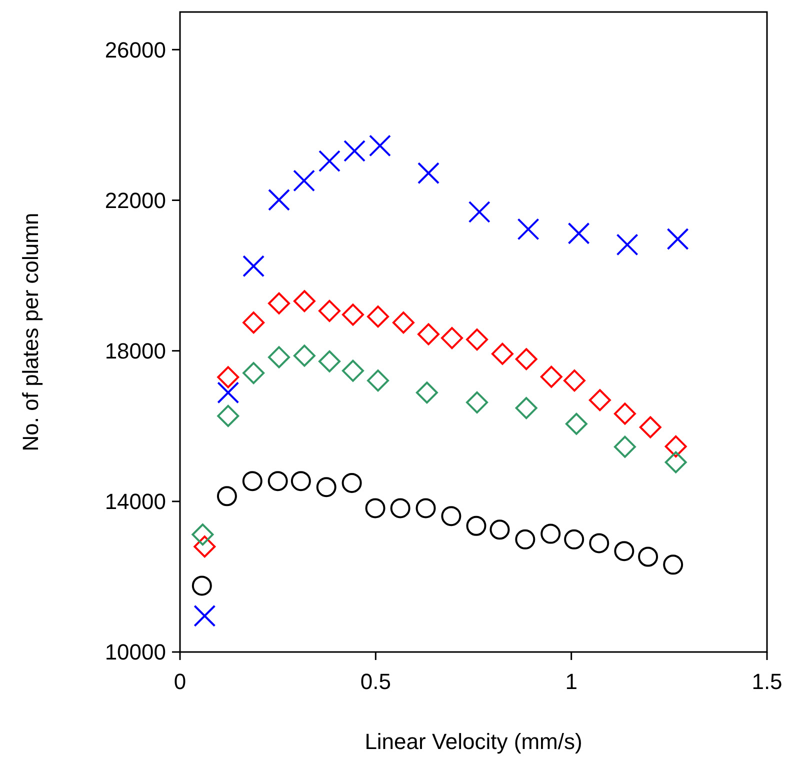 The width and height of the screenshot is (793, 764). Describe the element at coordinates (135, 49) in the screenshot. I see `y-tick-label: 26000` at that location.